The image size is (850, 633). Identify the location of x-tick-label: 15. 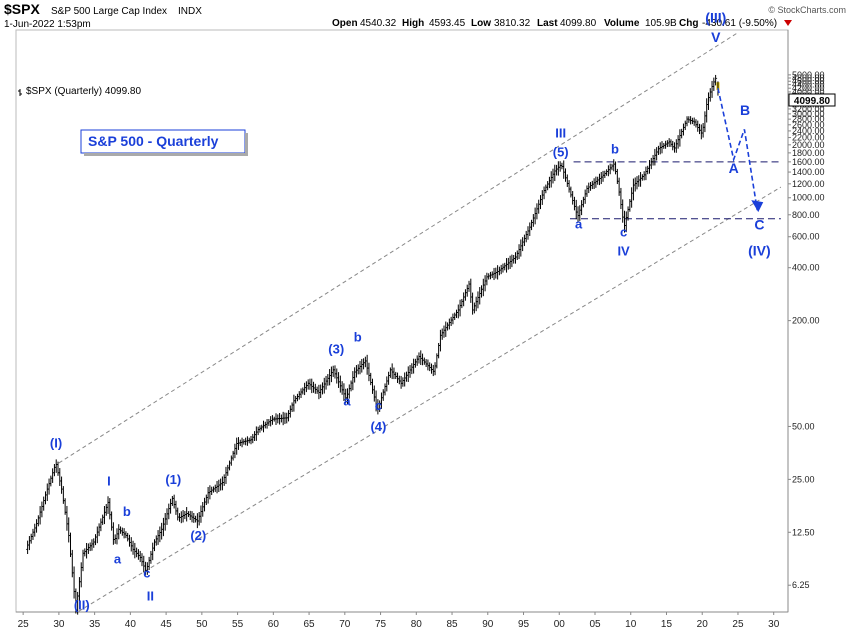
(667, 624).